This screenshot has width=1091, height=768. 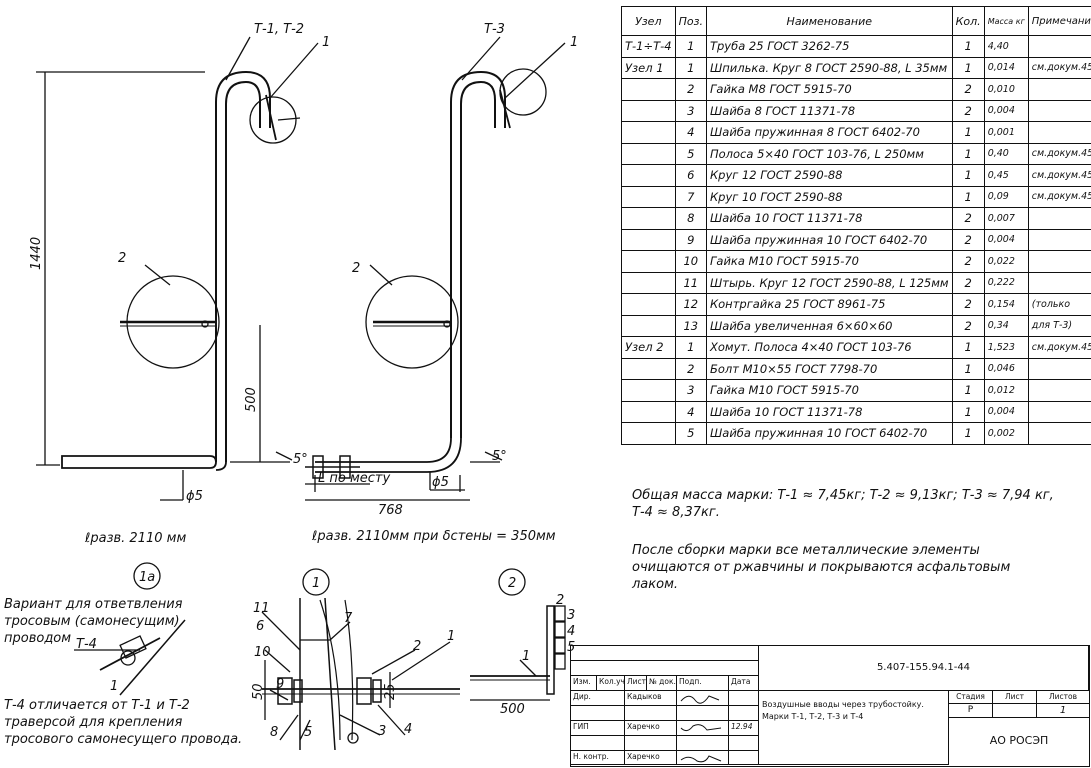 I want to click on signature-gip-icon, so click(x=701, y=728).